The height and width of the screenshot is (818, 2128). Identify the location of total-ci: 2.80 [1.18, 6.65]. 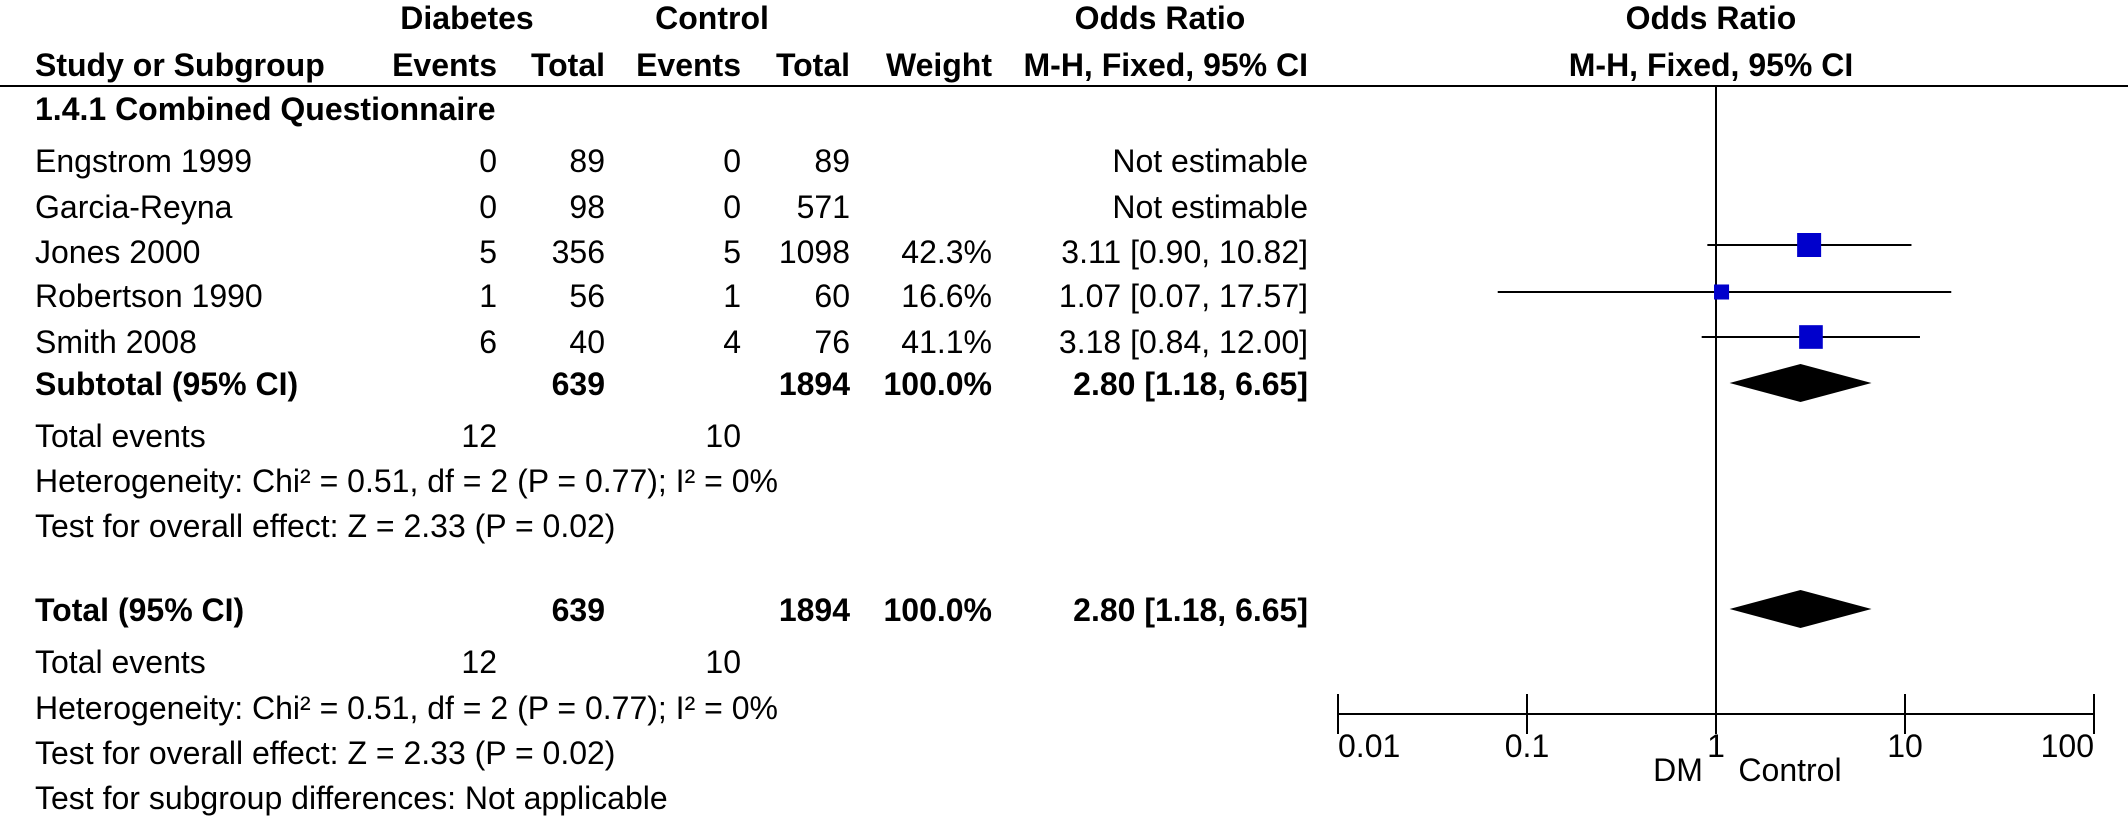
(1190, 610).